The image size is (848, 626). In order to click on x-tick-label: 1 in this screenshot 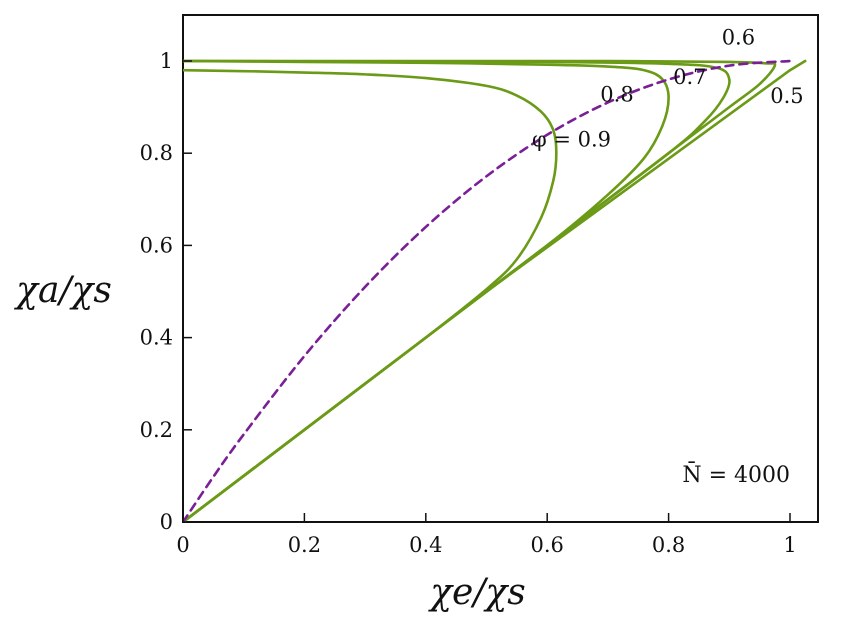, I will do `click(789, 545)`.